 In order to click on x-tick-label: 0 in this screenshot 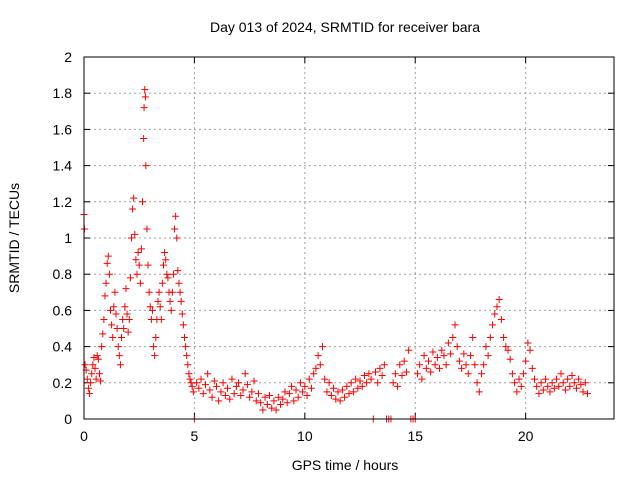, I will do `click(84, 436)`.